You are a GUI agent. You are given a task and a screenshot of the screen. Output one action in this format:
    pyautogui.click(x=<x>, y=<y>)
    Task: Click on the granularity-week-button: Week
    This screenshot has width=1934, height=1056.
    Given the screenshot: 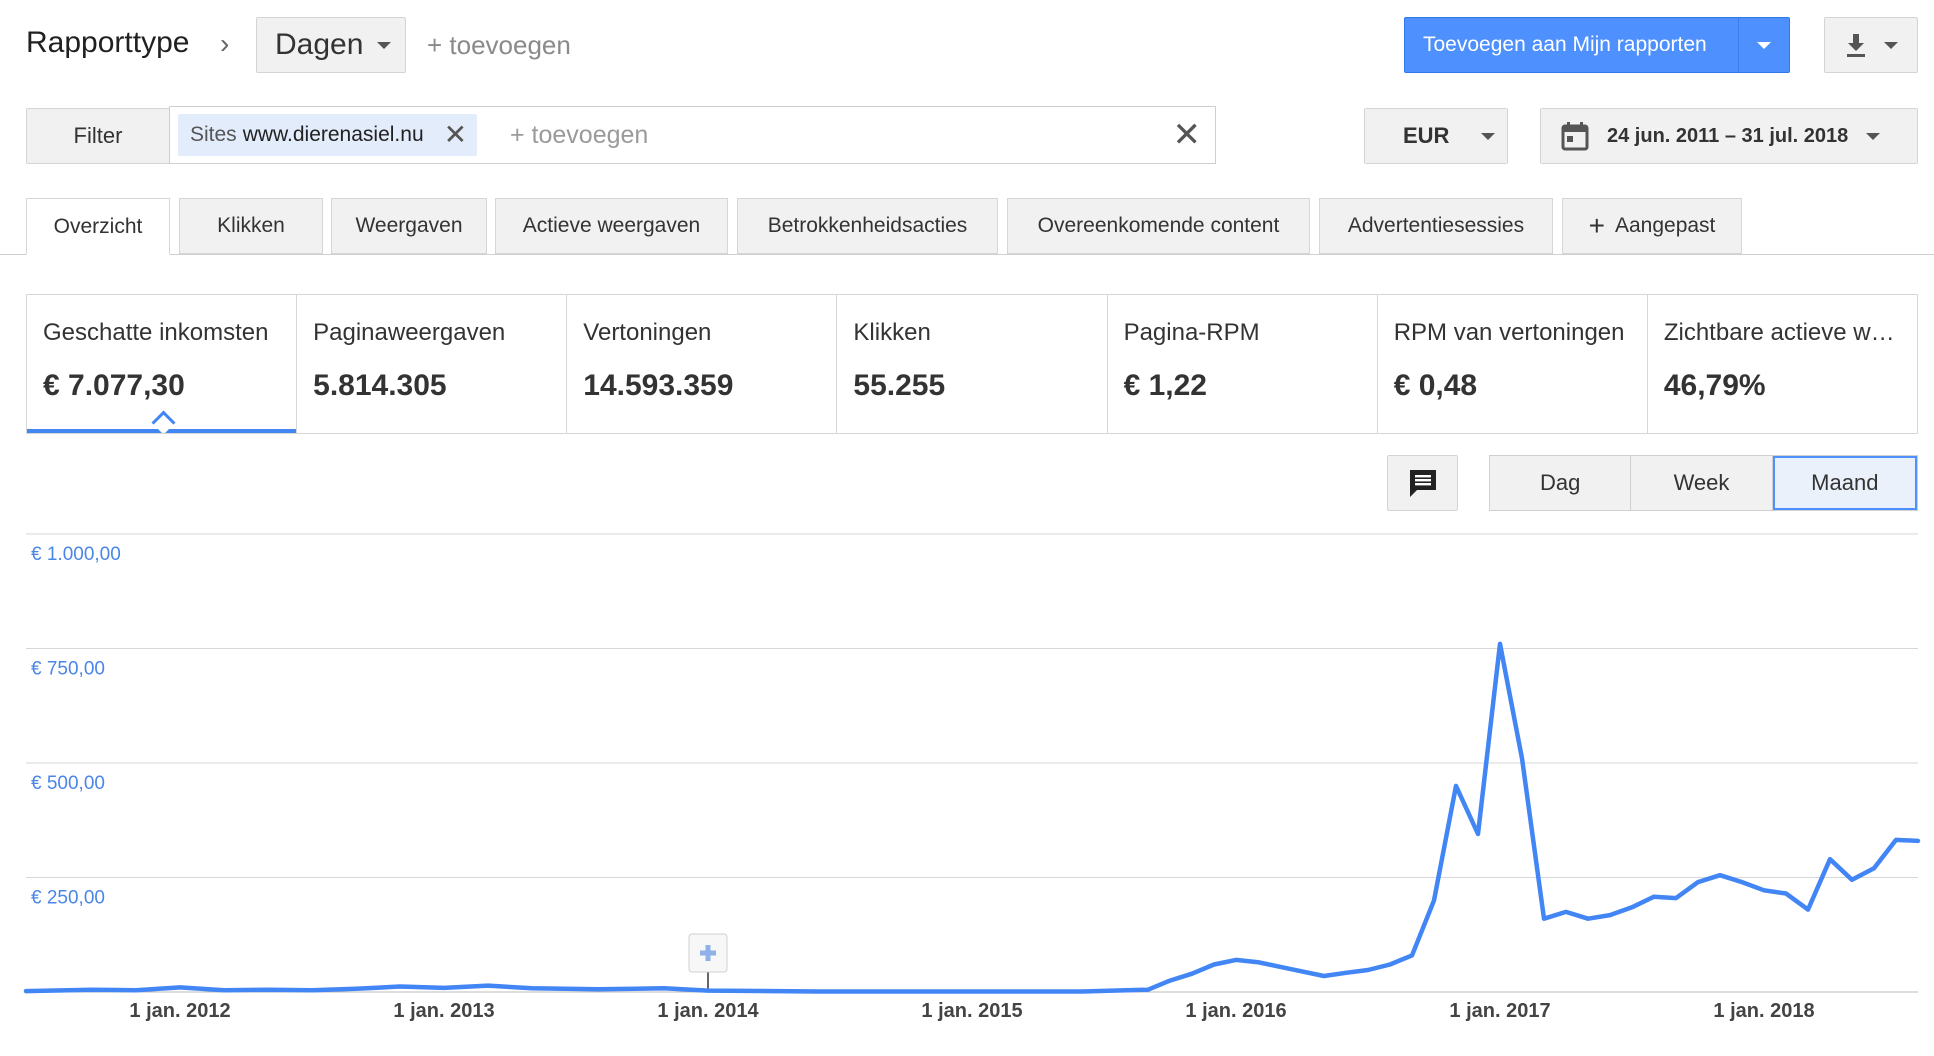 What is the action you would take?
    pyautogui.click(x=1702, y=483)
    